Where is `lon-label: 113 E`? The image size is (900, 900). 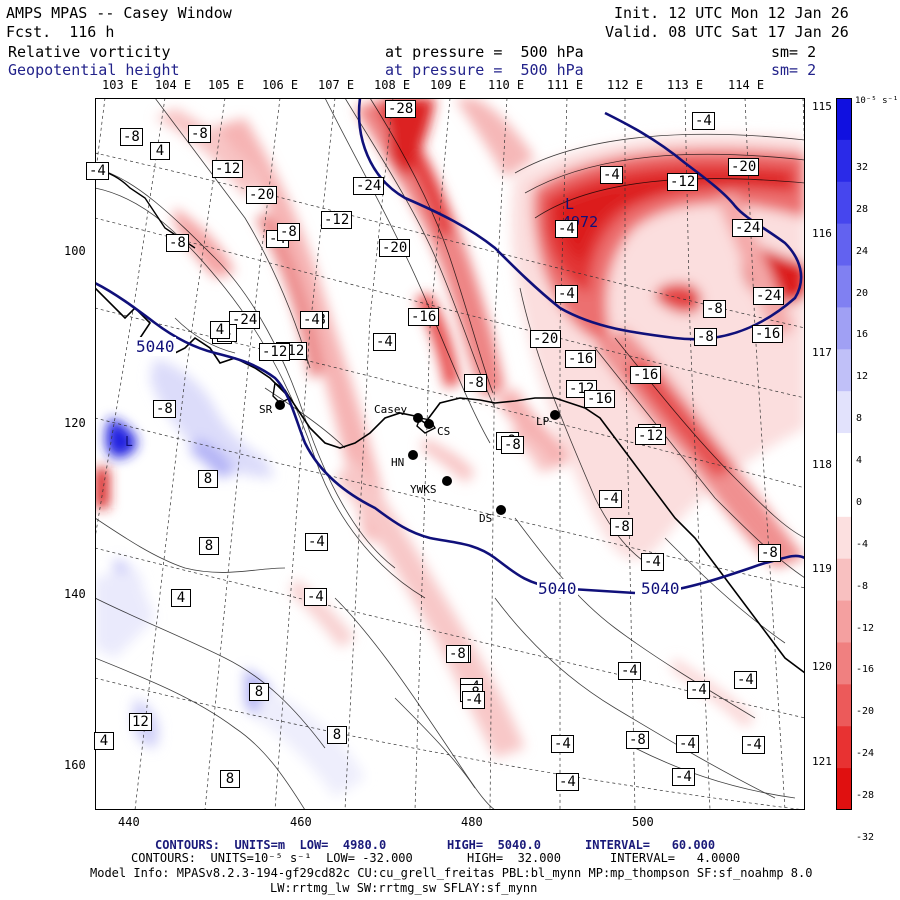 lon-label: 113 E is located at coordinates (685, 85).